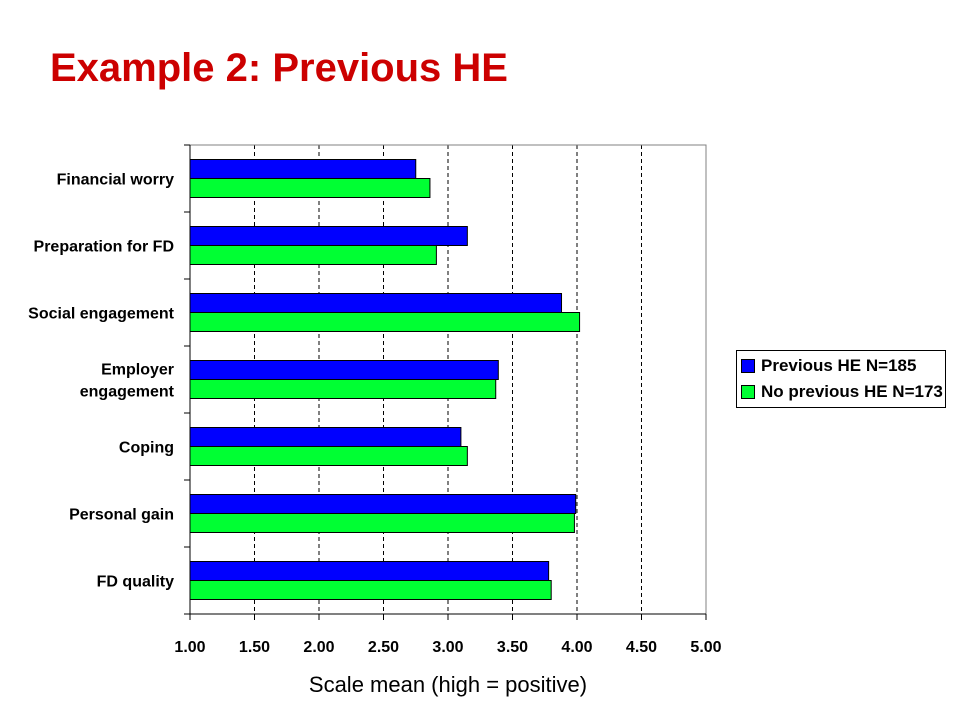 The image size is (960, 720). What do you see at coordinates (115, 180) in the screenshot?
I see `category-label-0: Financial worry` at bounding box center [115, 180].